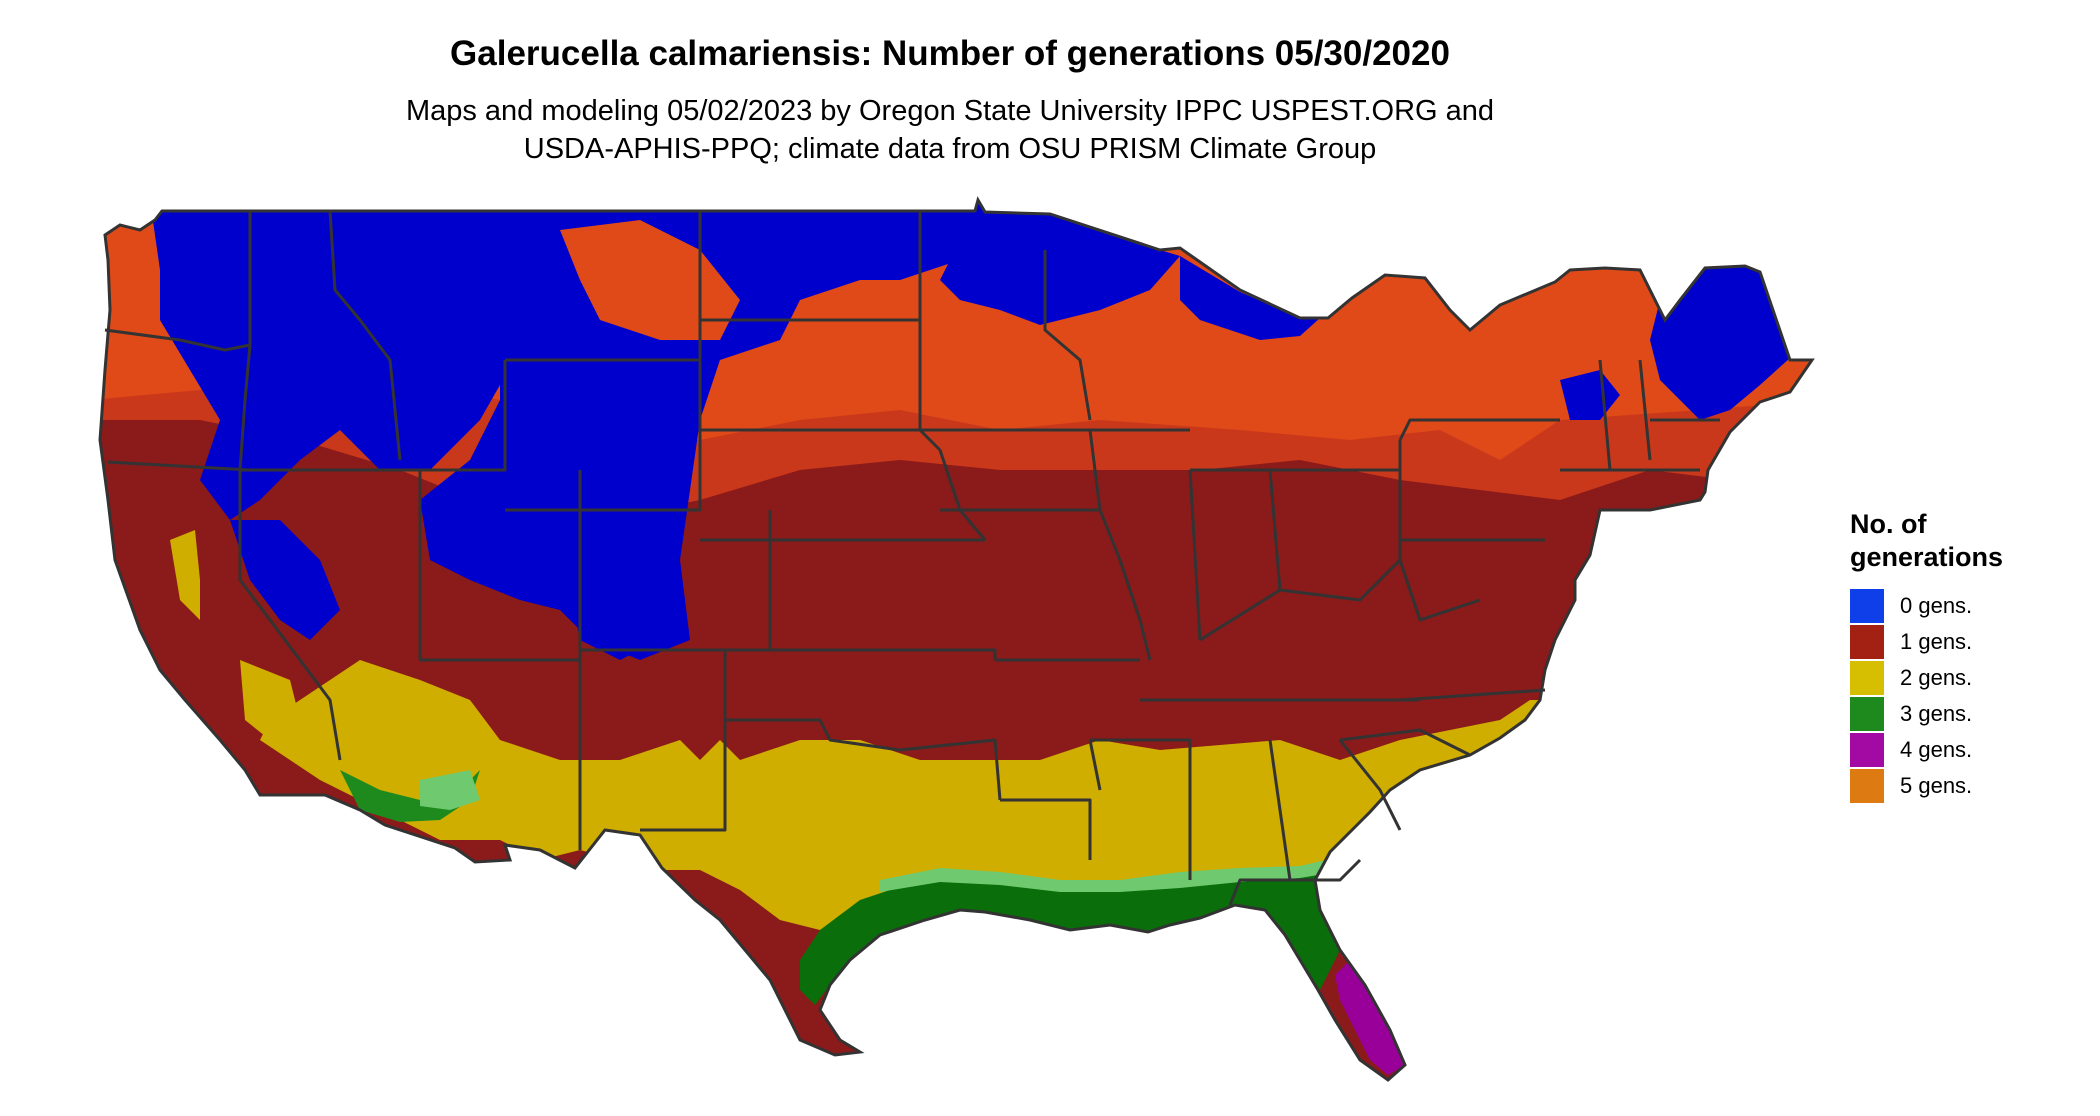  What do you see at coordinates (705, 430) in the screenshot?
I see `region-zero-gen-rockies` at bounding box center [705, 430].